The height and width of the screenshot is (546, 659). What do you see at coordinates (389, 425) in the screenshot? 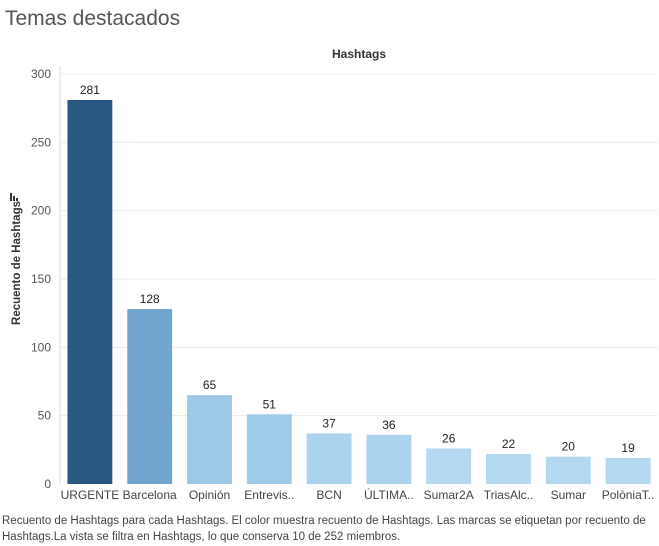
I see `data-label: 36` at bounding box center [389, 425].